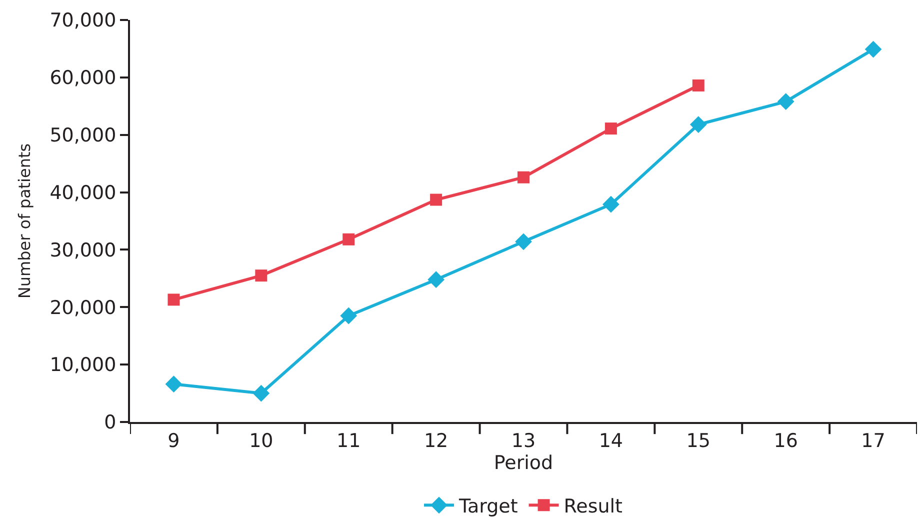 Image resolution: width=922 pixels, height=529 pixels. Describe the element at coordinates (611, 441) in the screenshot. I see `x-tick-label: 14` at that location.